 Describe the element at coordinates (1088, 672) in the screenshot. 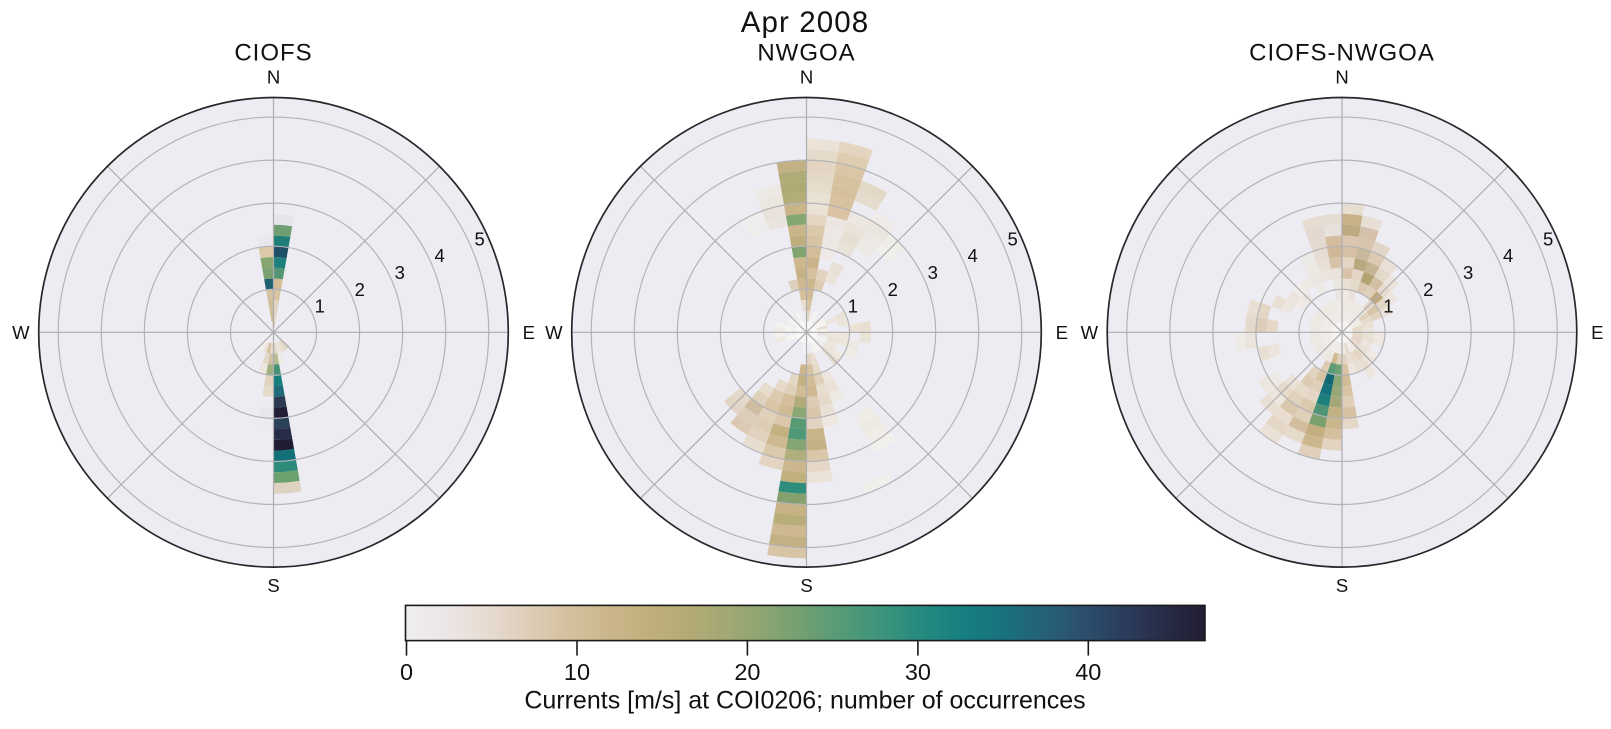

I see `svg-text: 40` at that location.